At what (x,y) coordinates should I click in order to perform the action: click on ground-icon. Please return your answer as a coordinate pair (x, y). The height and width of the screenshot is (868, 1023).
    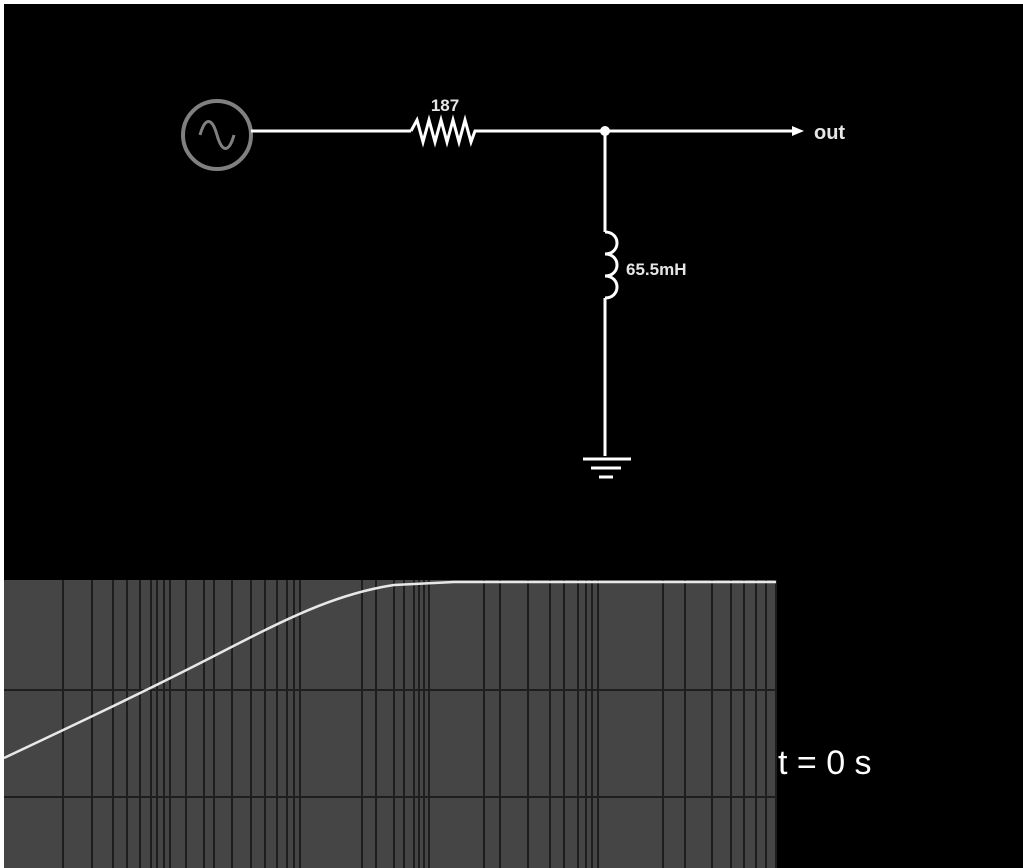
    Looking at the image, I should click on (607, 468).